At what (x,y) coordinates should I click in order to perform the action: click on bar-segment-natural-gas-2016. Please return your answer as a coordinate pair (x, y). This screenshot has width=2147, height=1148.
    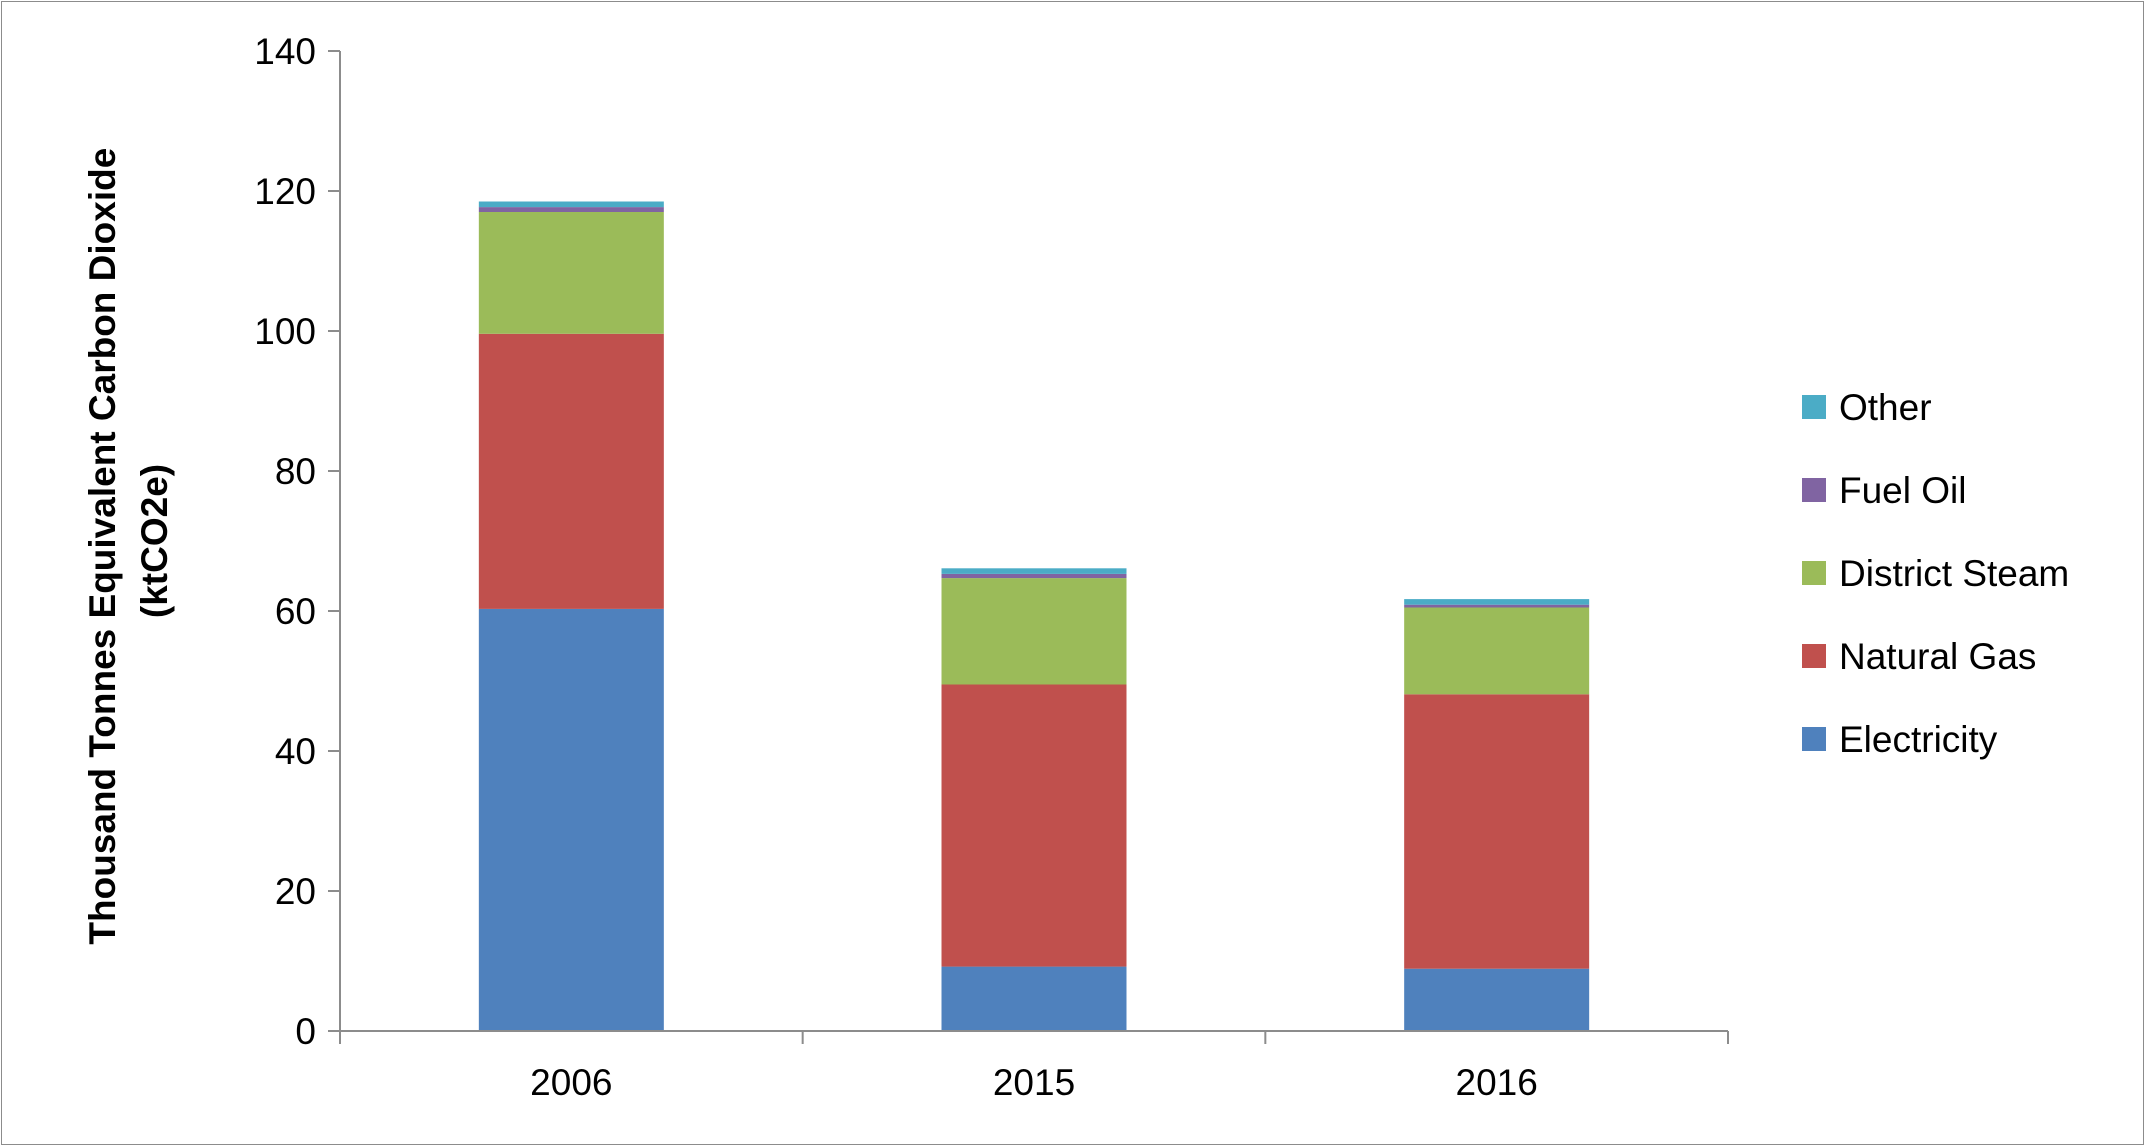
    Looking at the image, I should click on (1497, 831).